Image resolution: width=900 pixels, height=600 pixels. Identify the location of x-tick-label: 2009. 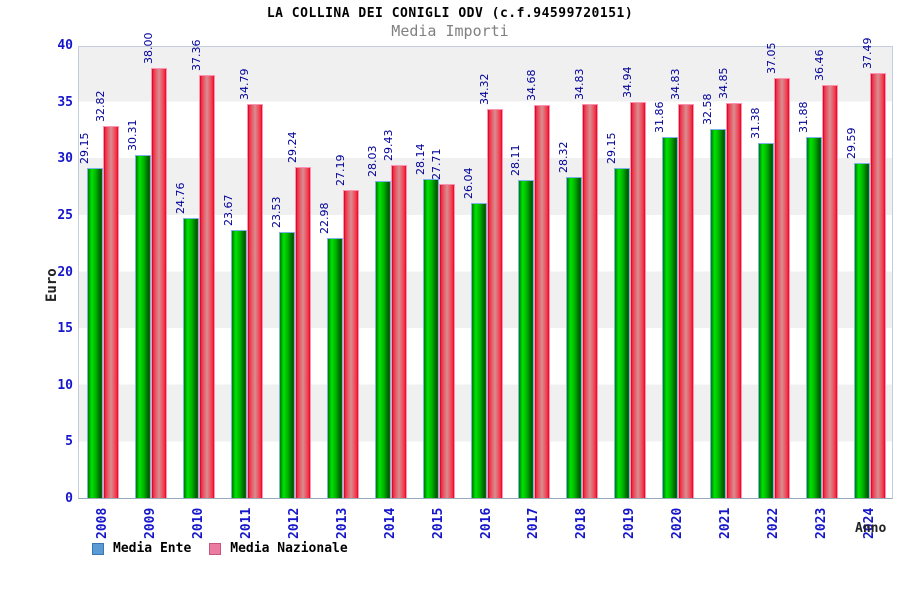
(150, 523).